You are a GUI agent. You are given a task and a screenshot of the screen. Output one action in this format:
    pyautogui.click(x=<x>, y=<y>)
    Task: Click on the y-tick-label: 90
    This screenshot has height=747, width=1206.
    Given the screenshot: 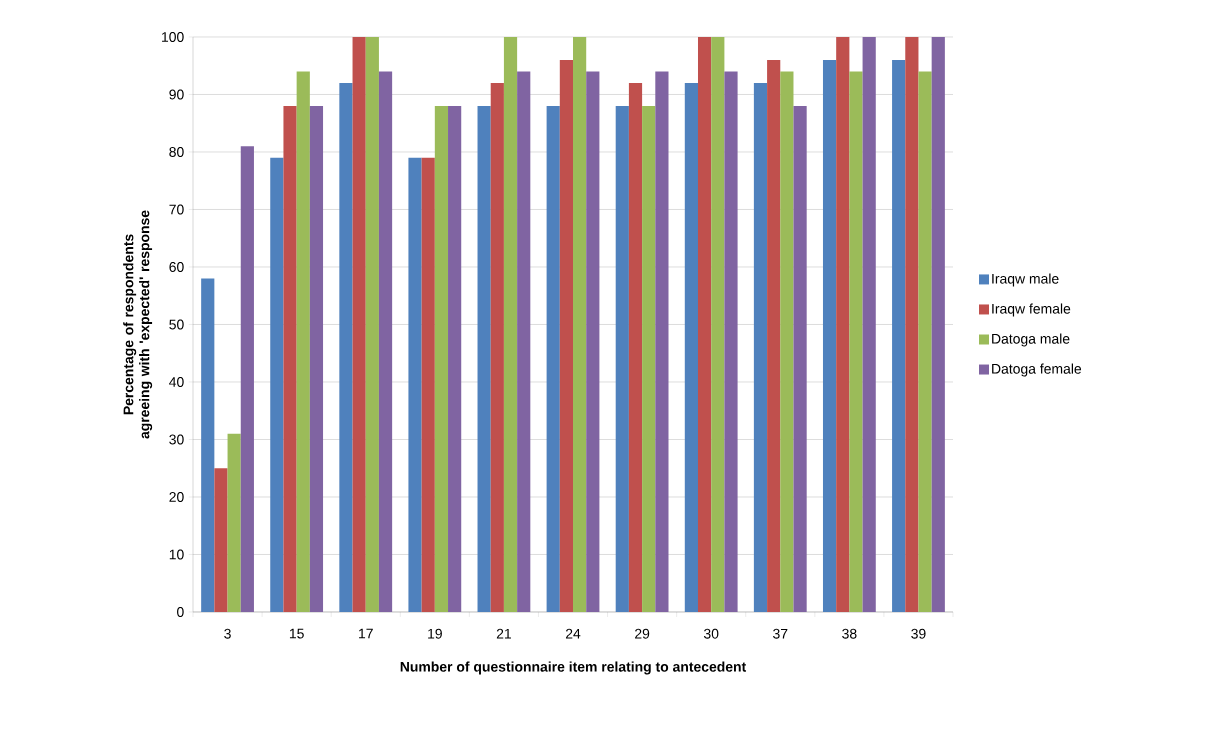 What is the action you would take?
    pyautogui.click(x=176, y=94)
    